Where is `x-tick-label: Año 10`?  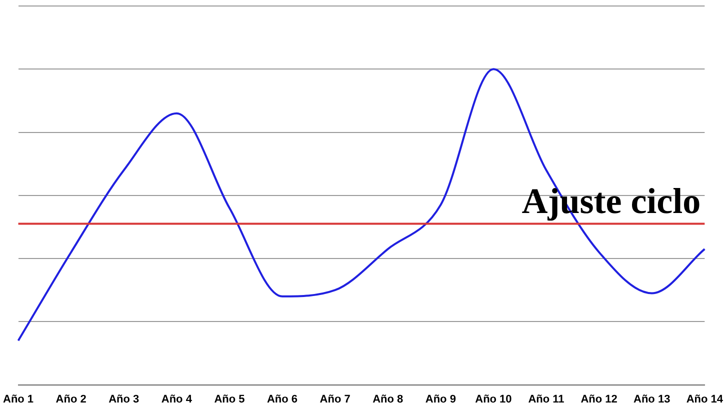
x-tick-label: Año 10 is located at coordinates (493, 399).